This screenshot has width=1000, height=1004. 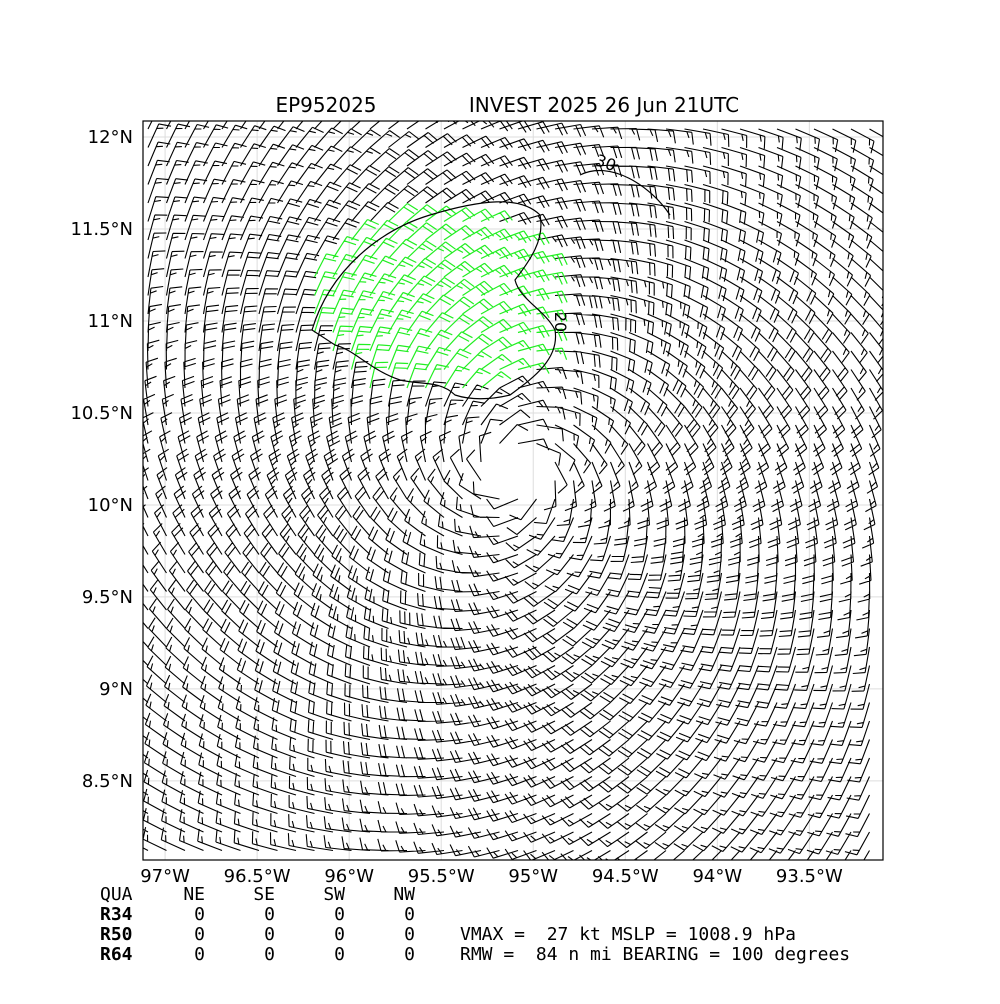 What do you see at coordinates (625, 876) in the screenshot?
I see `x-tick-label: 94.5°W` at bounding box center [625, 876].